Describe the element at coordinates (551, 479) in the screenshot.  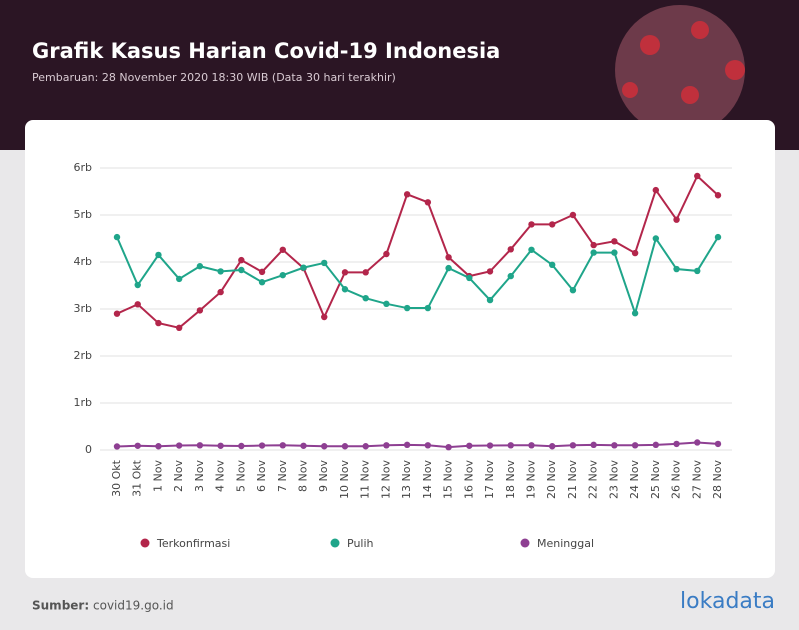
I see `x-tick-label: 20 Nov` at that location.